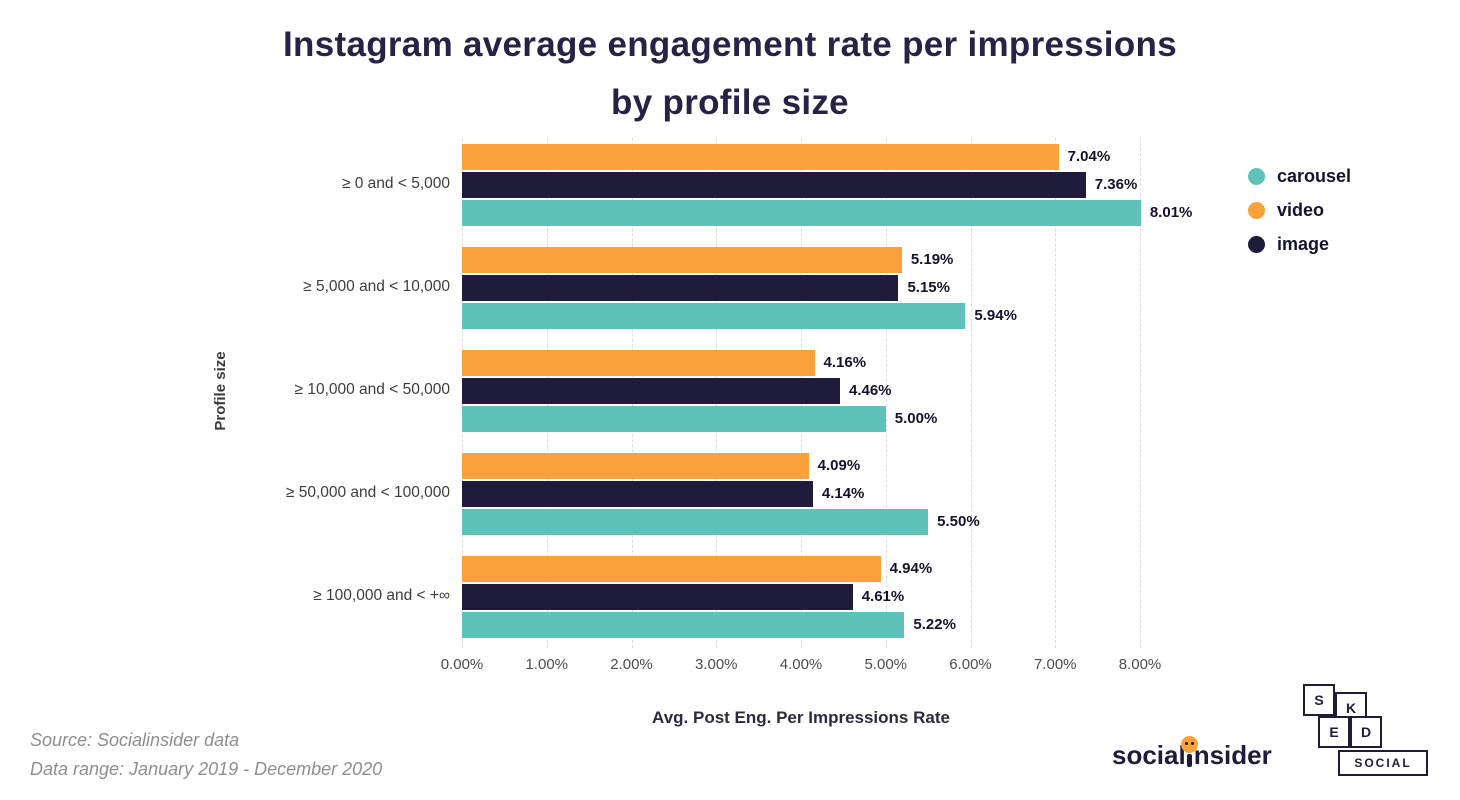 The height and width of the screenshot is (800, 1460). Describe the element at coordinates (843, 493) in the screenshot. I see `bar-value-label: 4.14%` at that location.